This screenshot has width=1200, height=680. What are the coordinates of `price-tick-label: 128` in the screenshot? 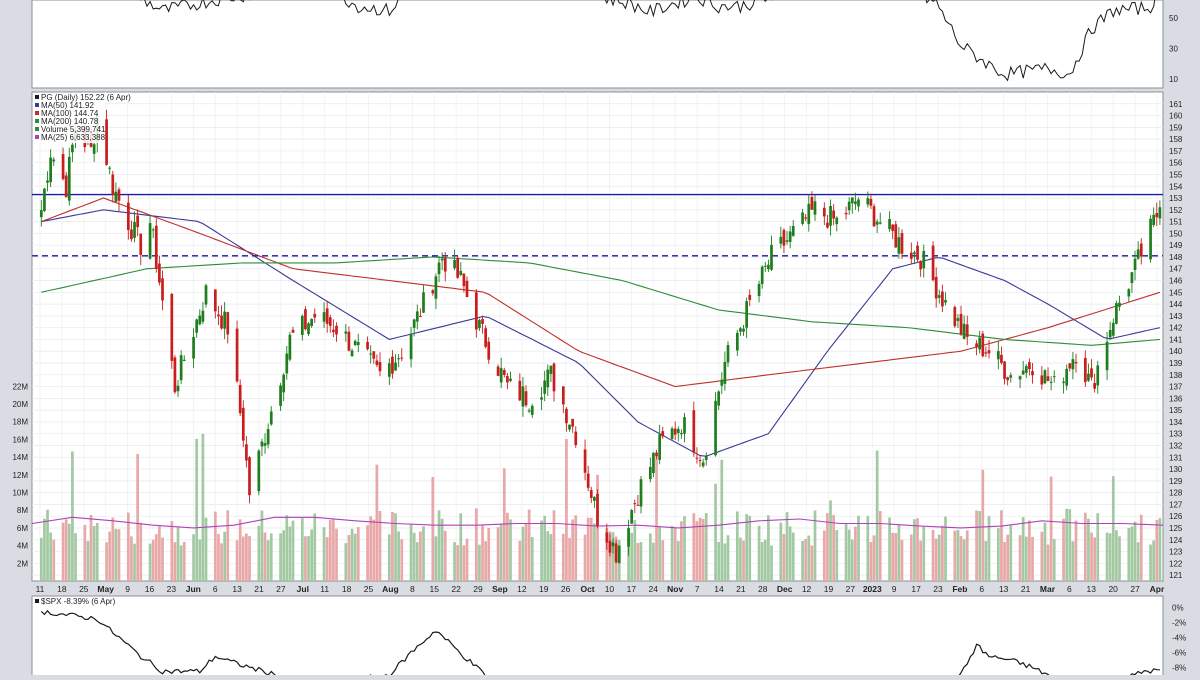 It's located at (1176, 493).